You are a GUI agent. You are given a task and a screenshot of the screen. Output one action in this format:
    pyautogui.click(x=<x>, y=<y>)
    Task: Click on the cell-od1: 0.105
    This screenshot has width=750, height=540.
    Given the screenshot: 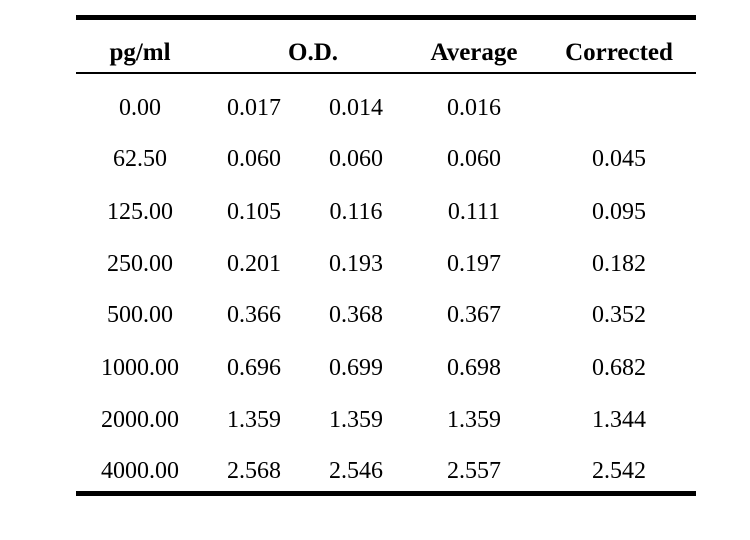 What is the action you would take?
    pyautogui.click(x=254, y=212)
    